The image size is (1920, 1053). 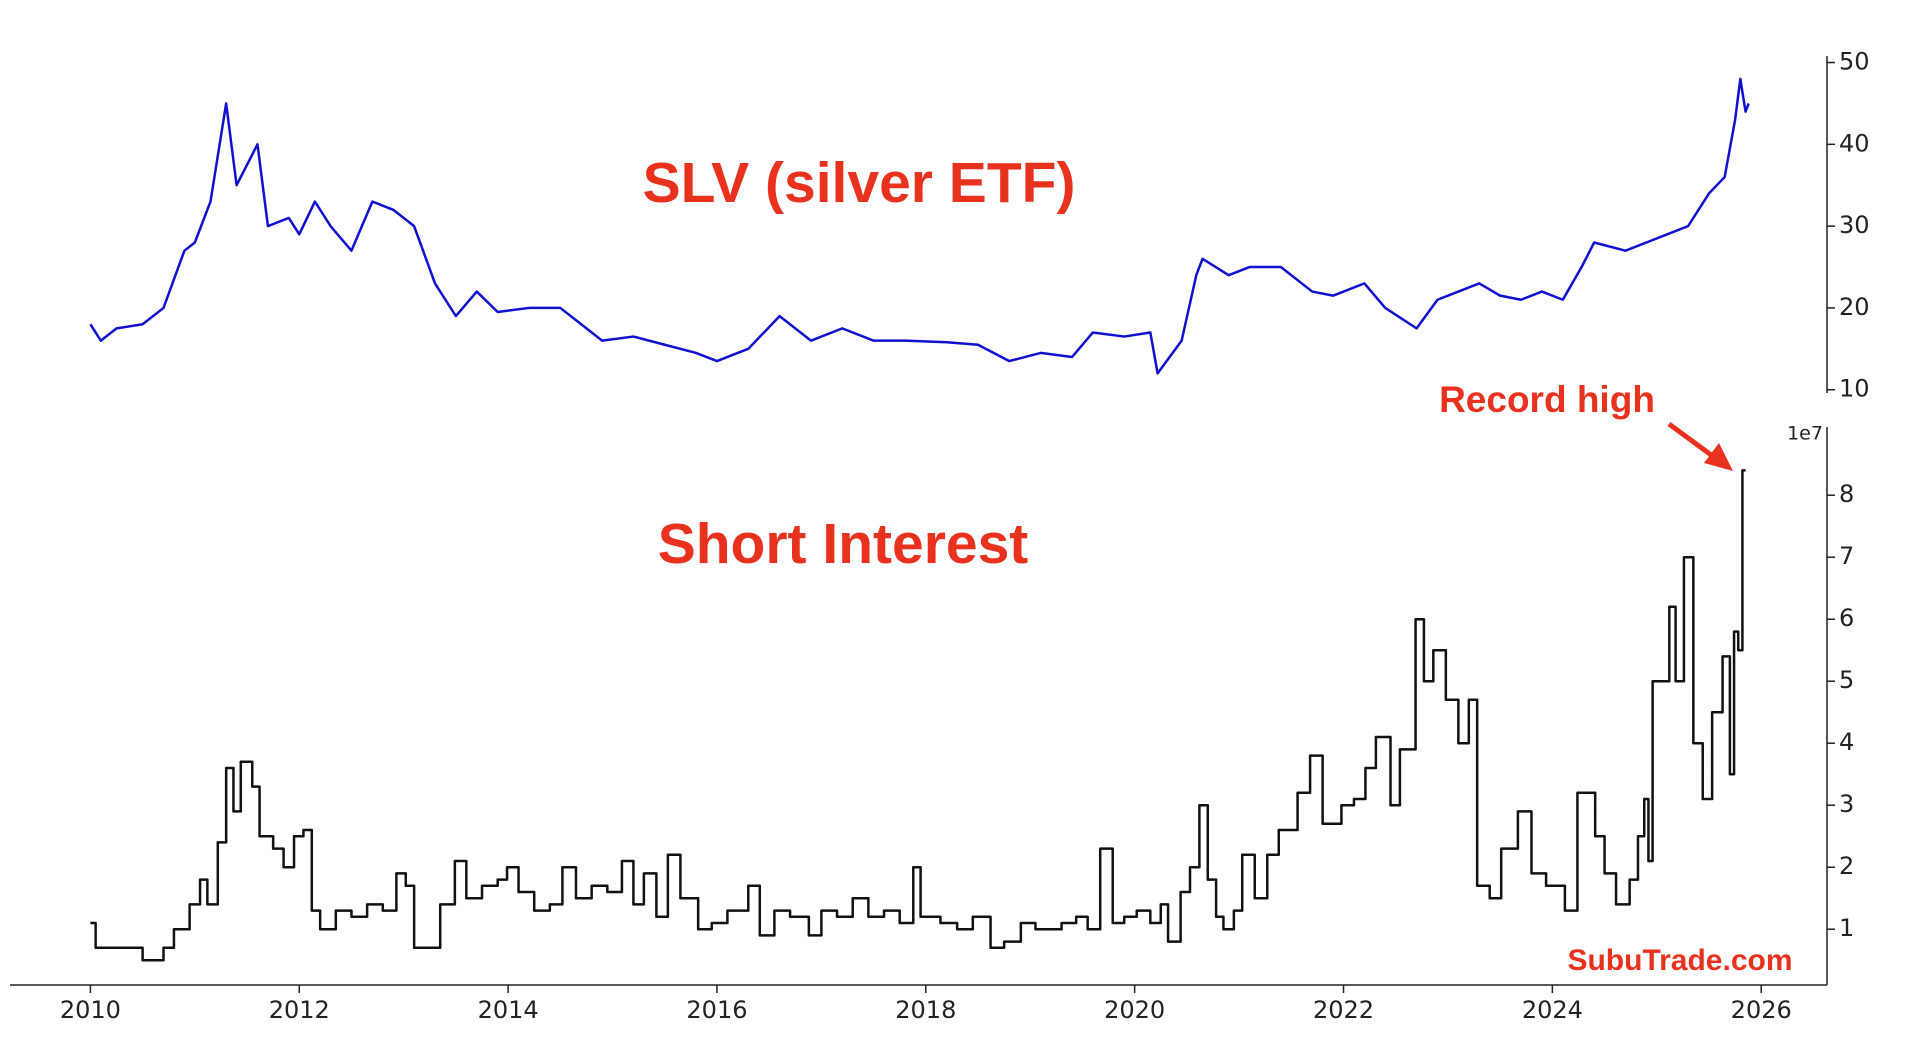 I want to click on x-tick-label: 2010, so click(x=90, y=1010).